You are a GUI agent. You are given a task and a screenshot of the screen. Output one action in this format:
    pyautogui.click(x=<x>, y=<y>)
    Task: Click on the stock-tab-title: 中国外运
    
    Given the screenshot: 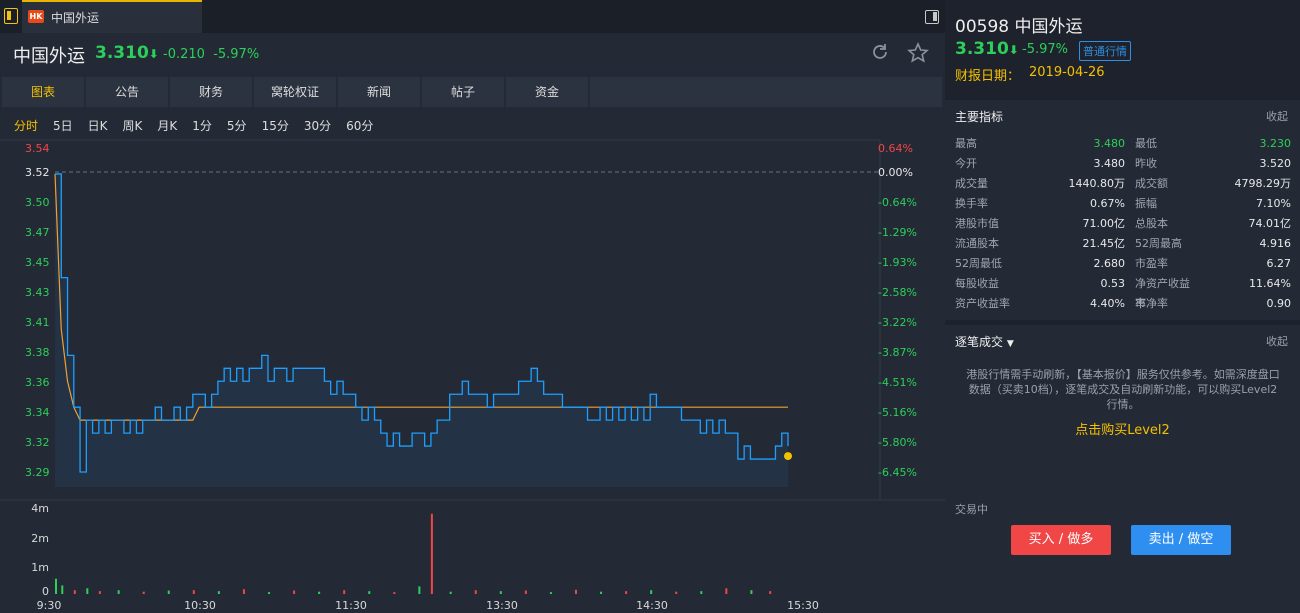 What is the action you would take?
    pyautogui.click(x=75, y=18)
    